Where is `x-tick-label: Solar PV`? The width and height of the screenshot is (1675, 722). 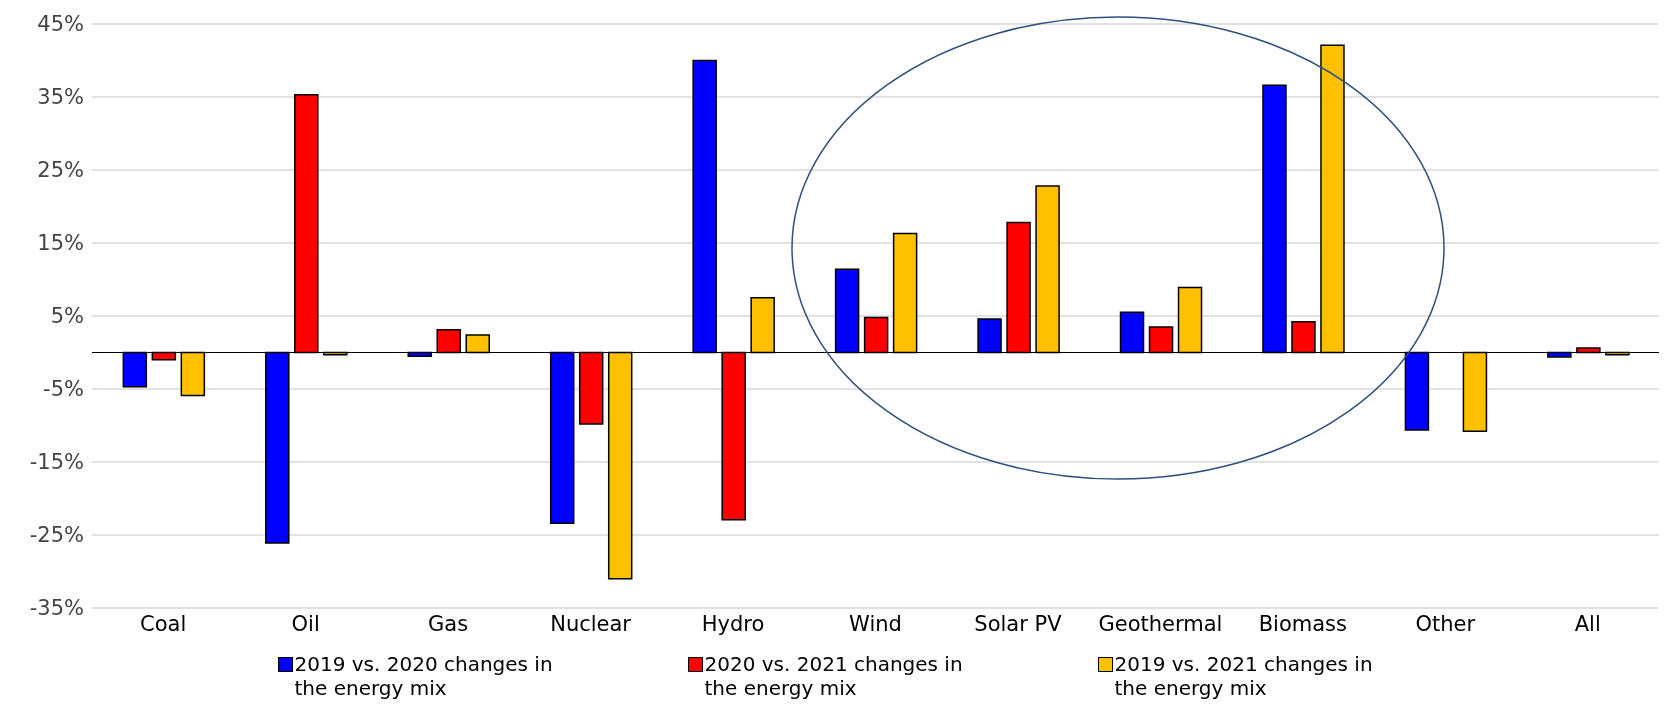
x-tick-label: Solar PV is located at coordinates (1018, 623).